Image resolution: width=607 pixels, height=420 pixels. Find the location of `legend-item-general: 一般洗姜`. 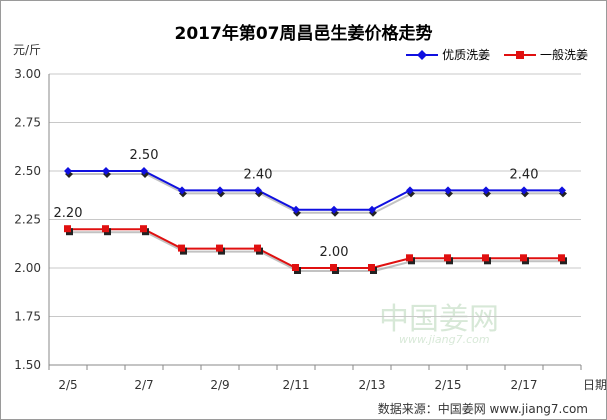

legend-item-general: 一般洗姜 is located at coordinates (545, 54).